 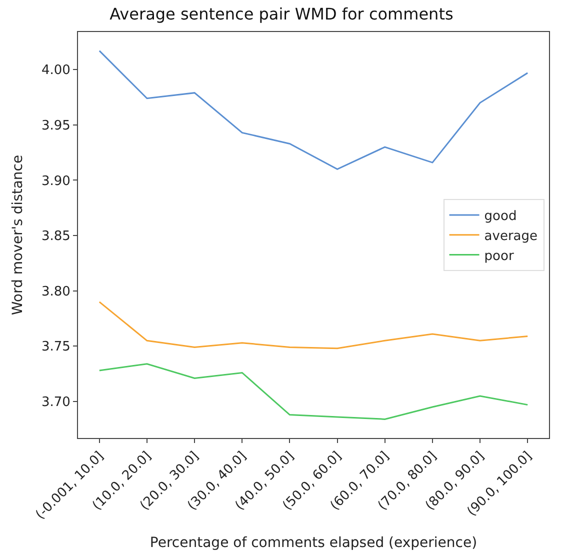 I want to click on legend-label: poor, so click(x=499, y=256).